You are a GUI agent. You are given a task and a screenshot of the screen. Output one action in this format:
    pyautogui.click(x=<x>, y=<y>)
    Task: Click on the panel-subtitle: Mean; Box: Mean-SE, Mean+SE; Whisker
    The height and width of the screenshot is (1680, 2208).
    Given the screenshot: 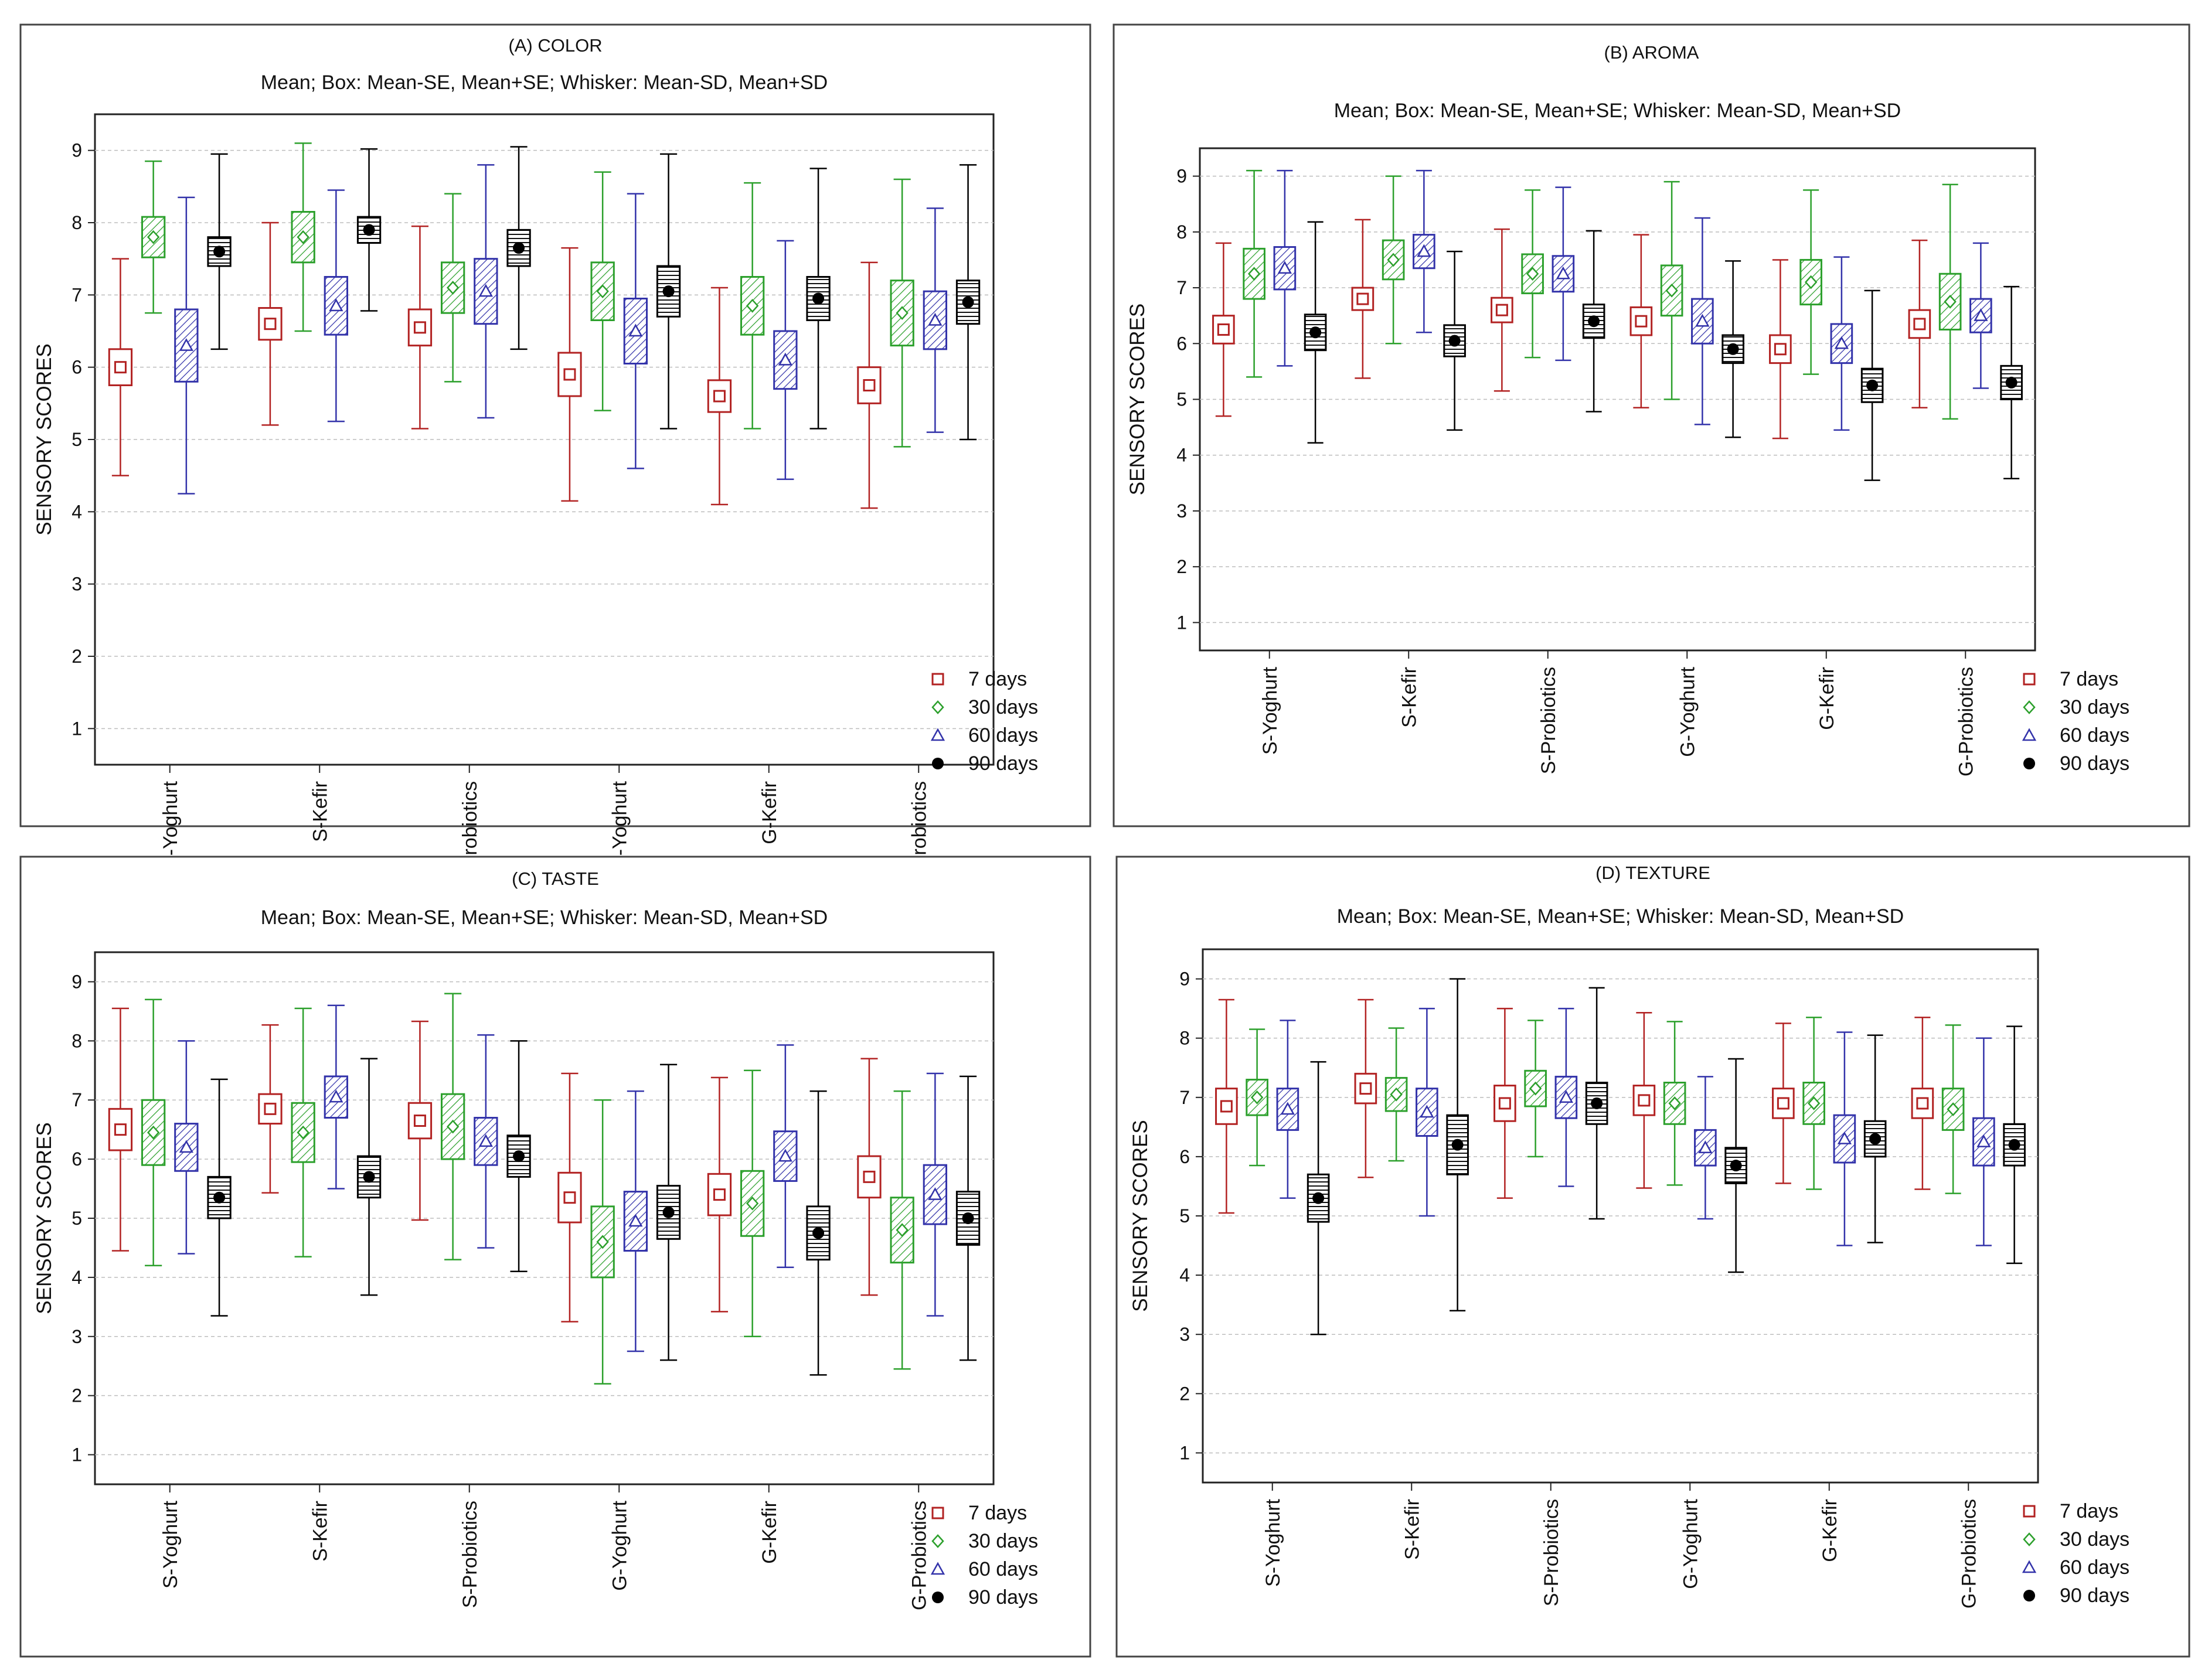 What is the action you would take?
    pyautogui.click(x=1621, y=916)
    